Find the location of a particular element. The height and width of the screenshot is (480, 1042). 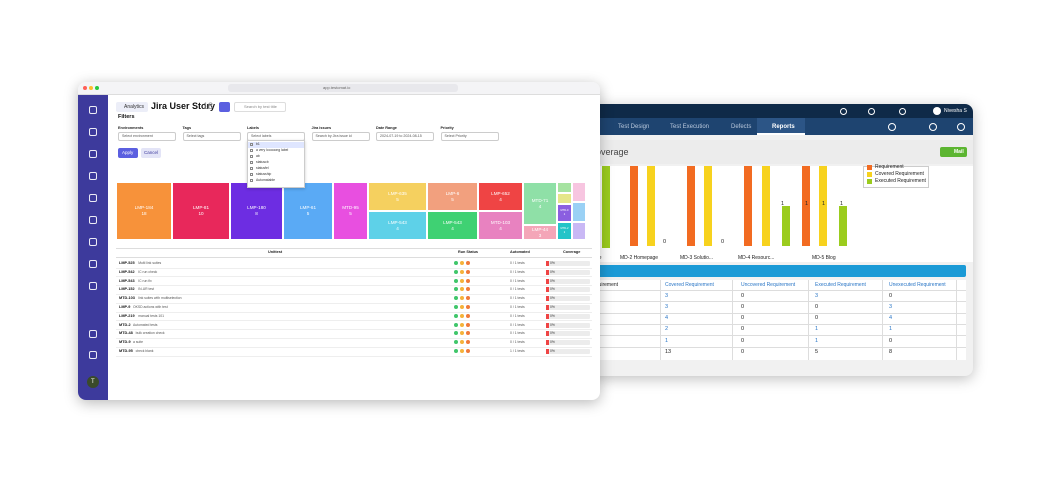

test-id: MTD-103 is located at coordinates (127, 298).